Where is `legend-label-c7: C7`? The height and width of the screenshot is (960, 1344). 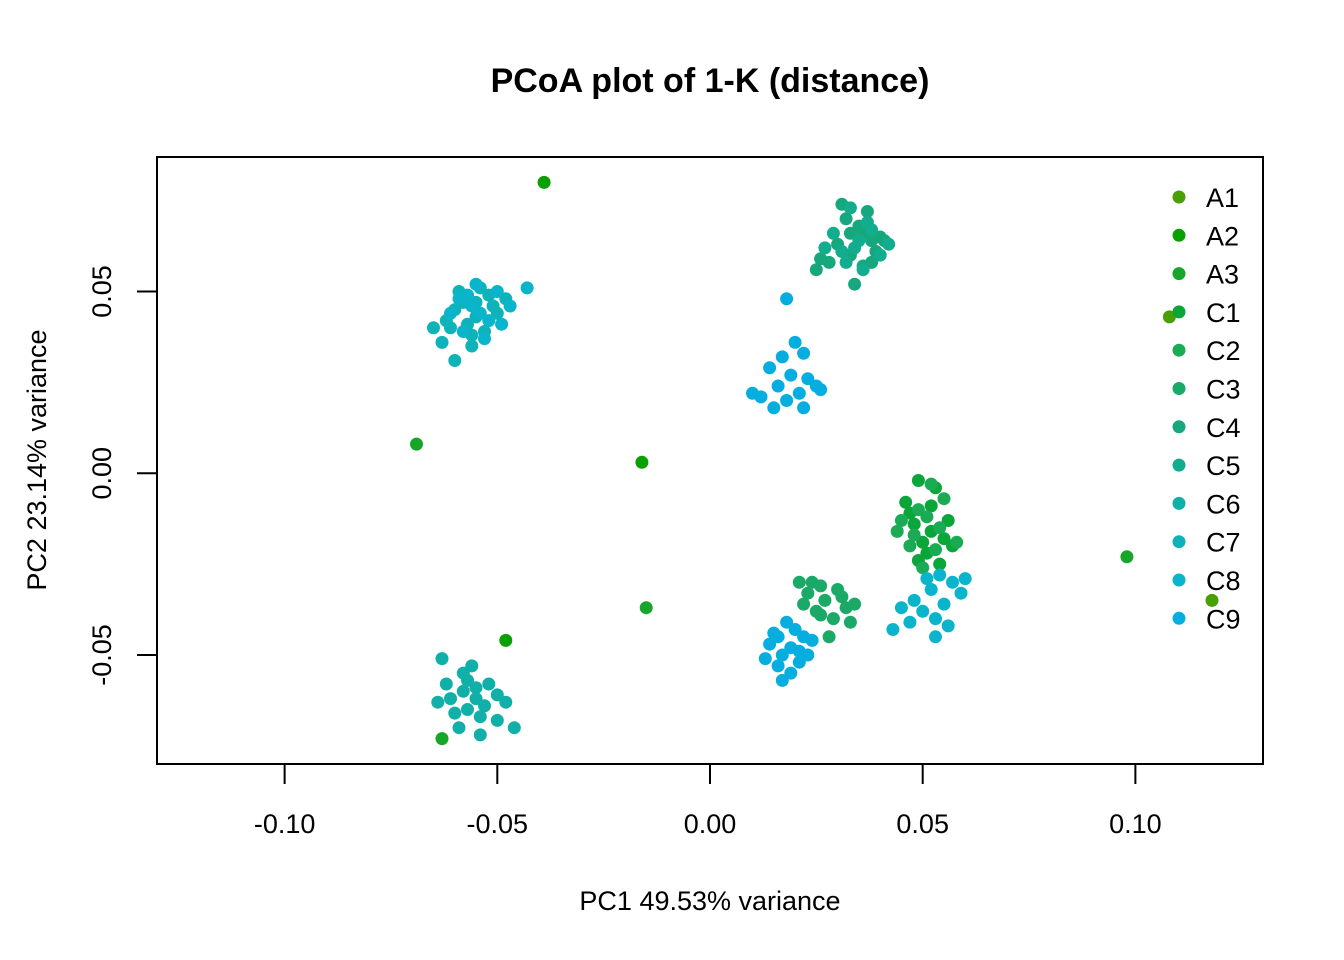 legend-label-c7: C7 is located at coordinates (1223, 543).